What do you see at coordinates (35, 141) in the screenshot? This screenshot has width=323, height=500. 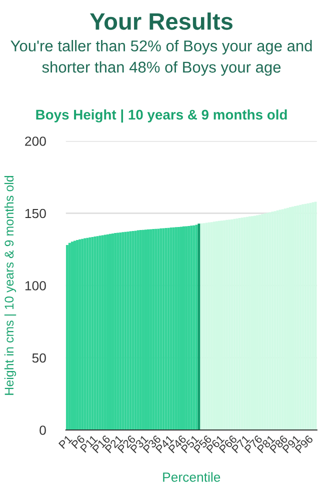 I see `y-tick-label: 200` at bounding box center [35, 141].